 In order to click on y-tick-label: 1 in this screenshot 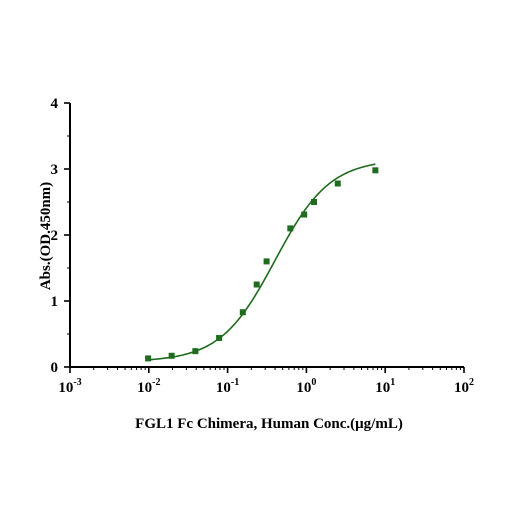, I will do `click(55, 302)`.